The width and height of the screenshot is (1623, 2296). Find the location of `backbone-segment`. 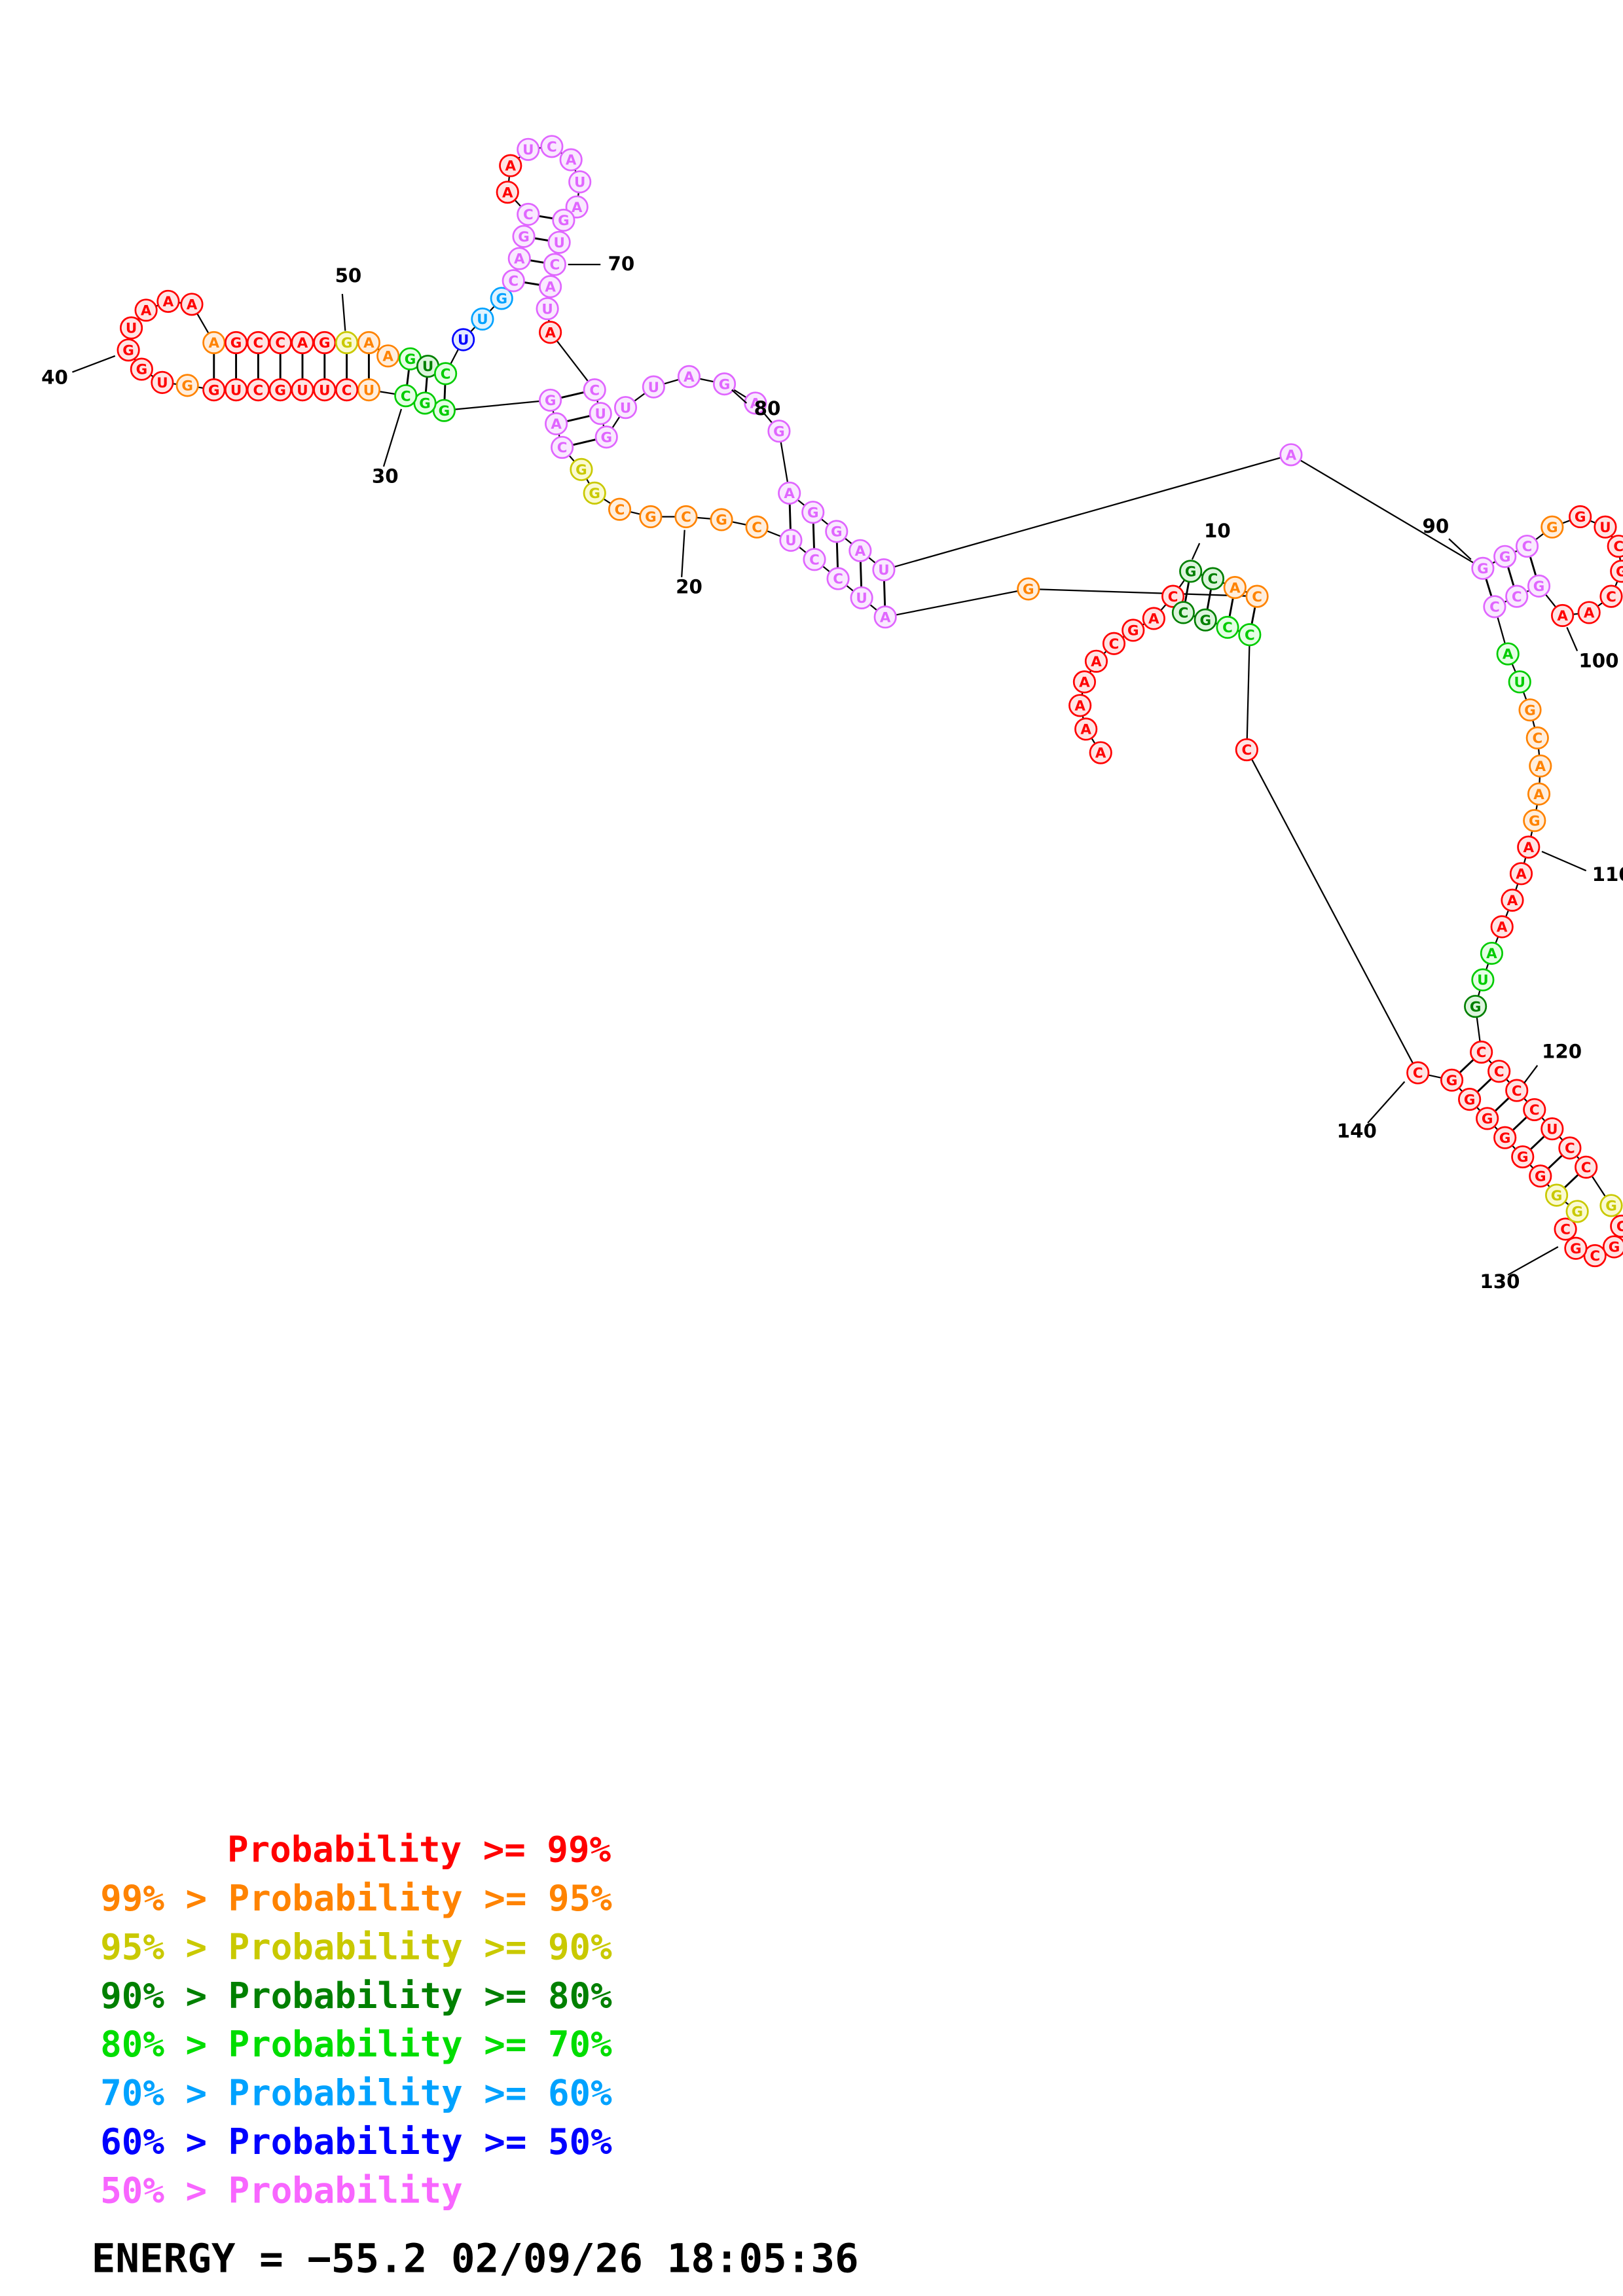

backbone-segment is located at coordinates (1332, 911).